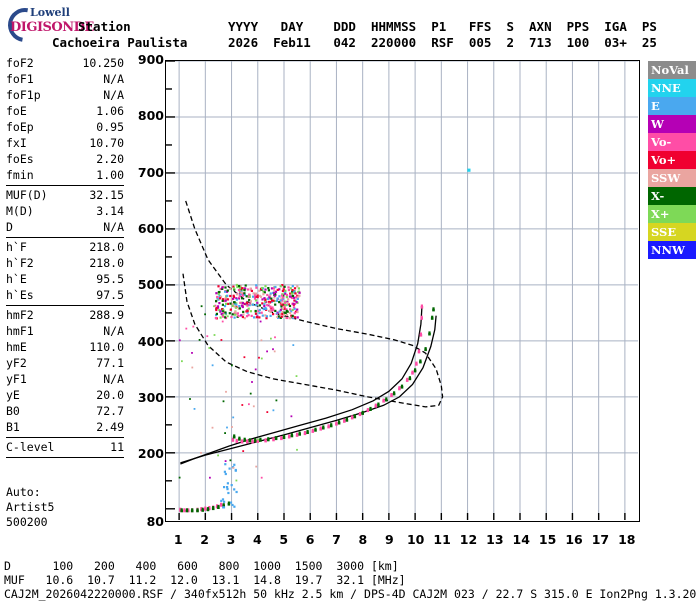 The image size is (700, 601). I want to click on param-value: 32.15, so click(106, 195).